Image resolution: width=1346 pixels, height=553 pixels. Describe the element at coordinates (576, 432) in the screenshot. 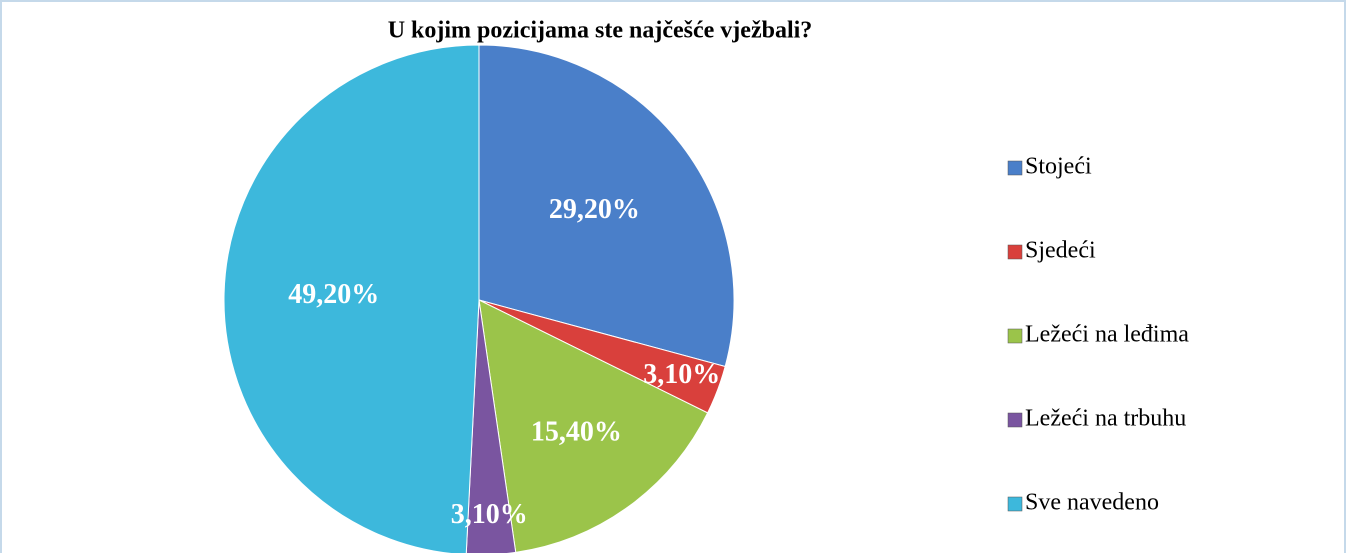

I see `data-label: 15,40%` at that location.